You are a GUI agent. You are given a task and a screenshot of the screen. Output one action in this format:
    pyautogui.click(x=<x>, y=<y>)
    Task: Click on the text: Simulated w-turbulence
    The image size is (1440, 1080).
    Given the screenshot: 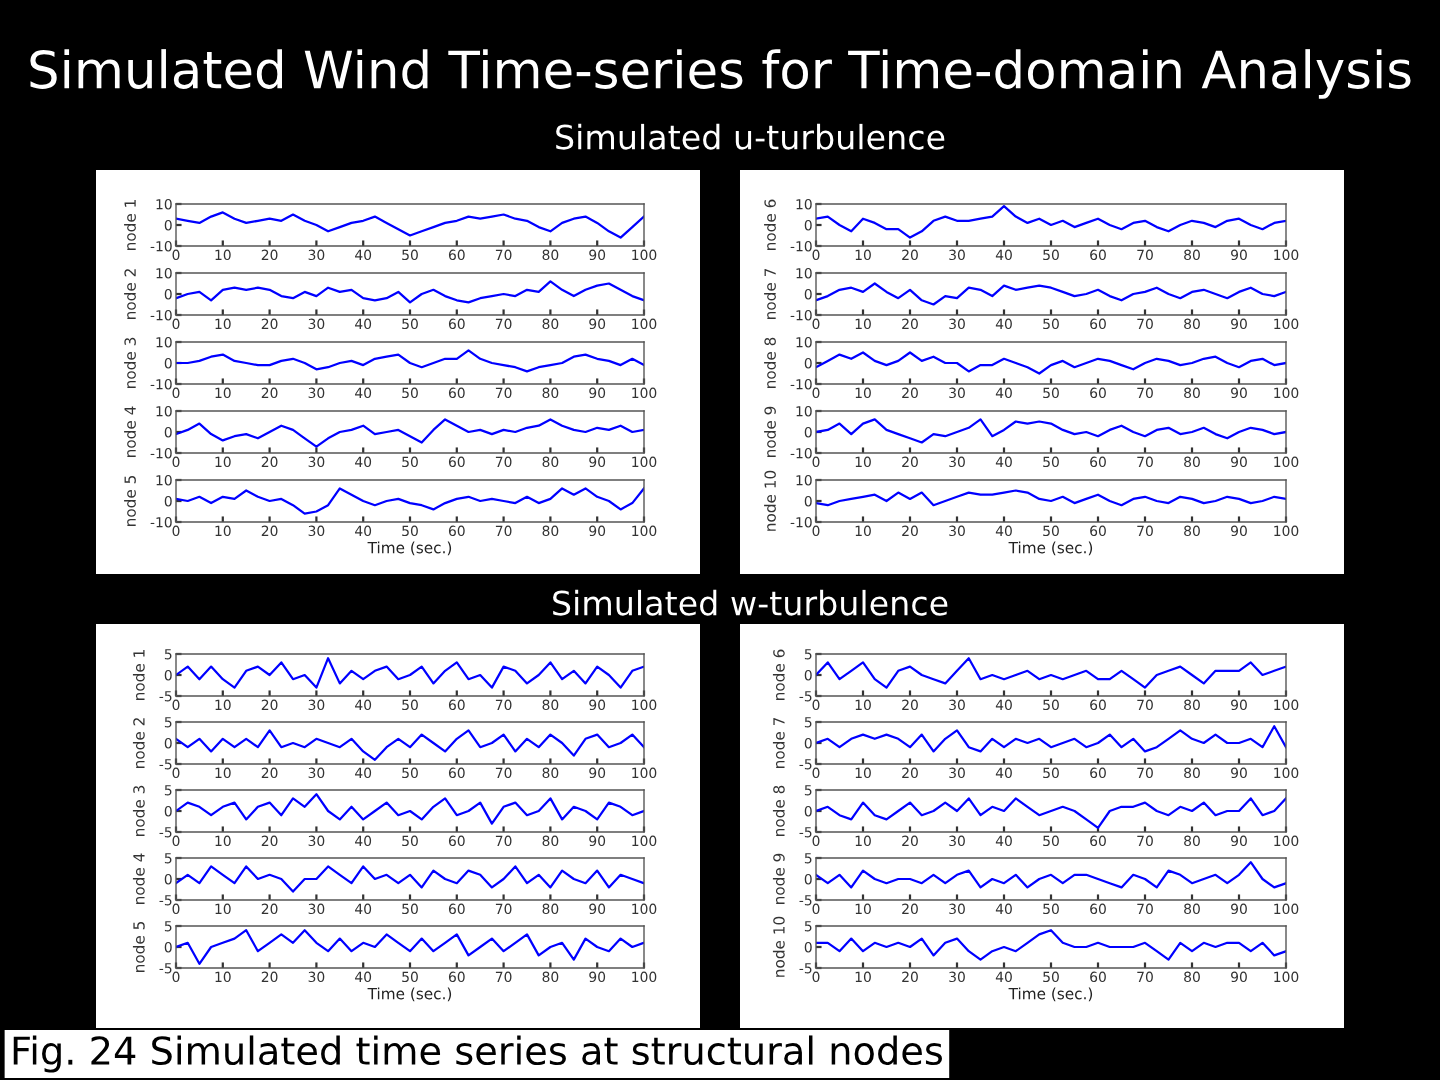 What is the action you would take?
    pyautogui.click(x=750, y=602)
    